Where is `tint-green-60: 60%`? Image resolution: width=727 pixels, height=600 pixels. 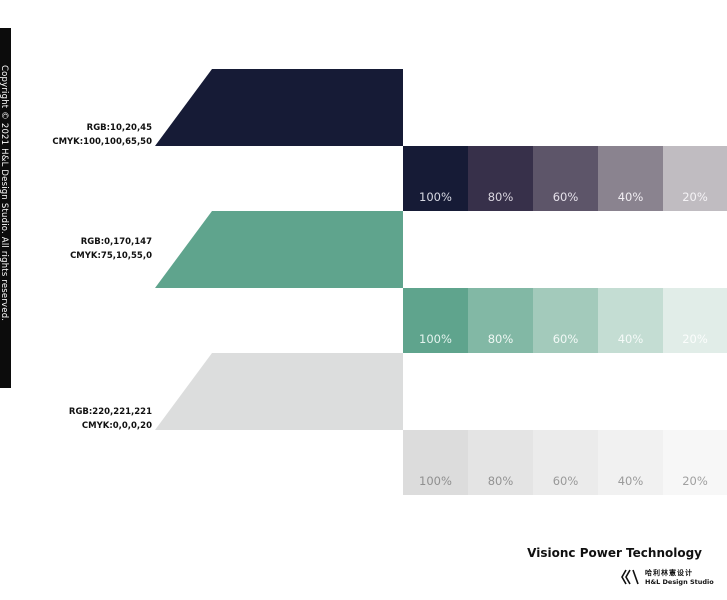 tint-green-60: 60% is located at coordinates (565, 320).